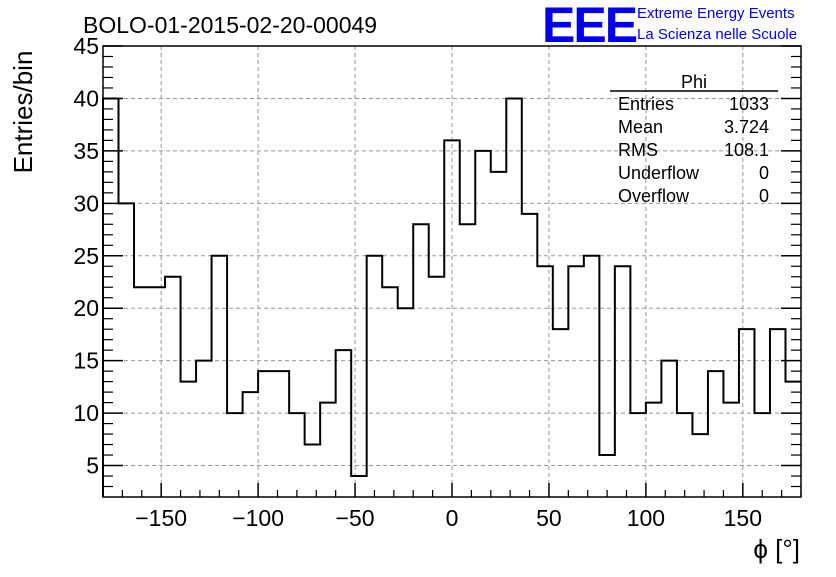 The height and width of the screenshot is (577, 836). I want to click on y-tick-label: 35, so click(86, 151).